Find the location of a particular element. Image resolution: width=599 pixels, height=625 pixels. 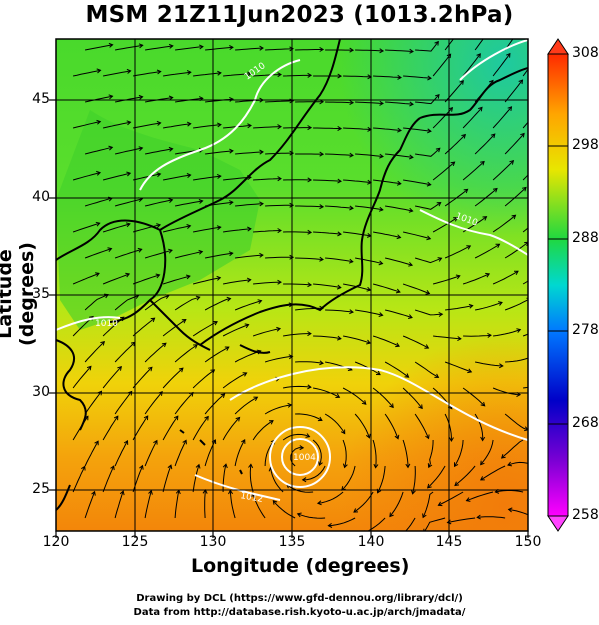

contour-label-5: 1004 is located at coordinates (304, 458).